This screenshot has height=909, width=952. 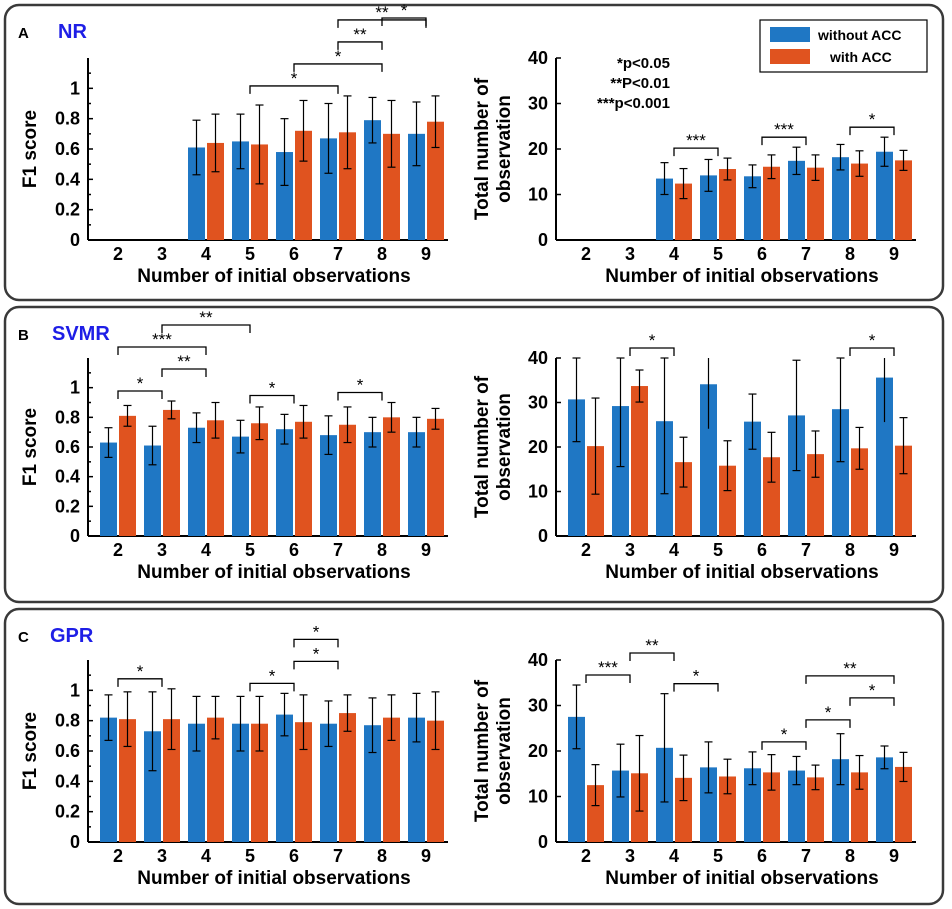 I want to click on legend-label-with: with ACC, so click(x=860, y=57).